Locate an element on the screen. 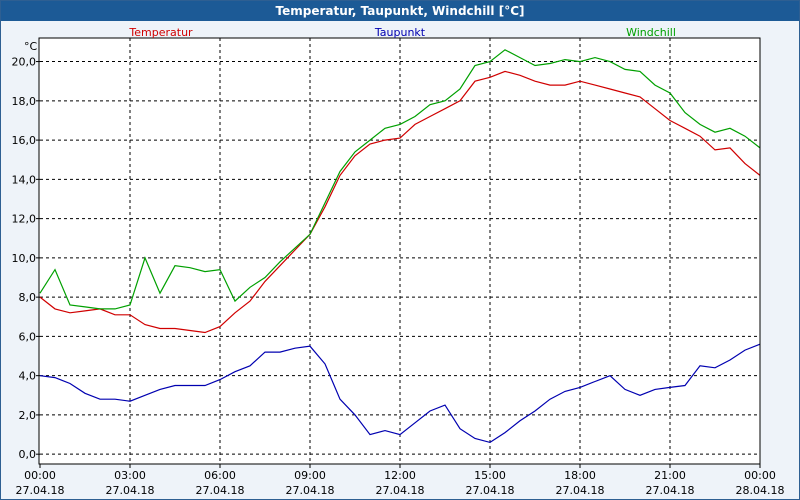 This screenshot has width=800, height=500. legend-windchill: Windchill is located at coordinates (651, 32).